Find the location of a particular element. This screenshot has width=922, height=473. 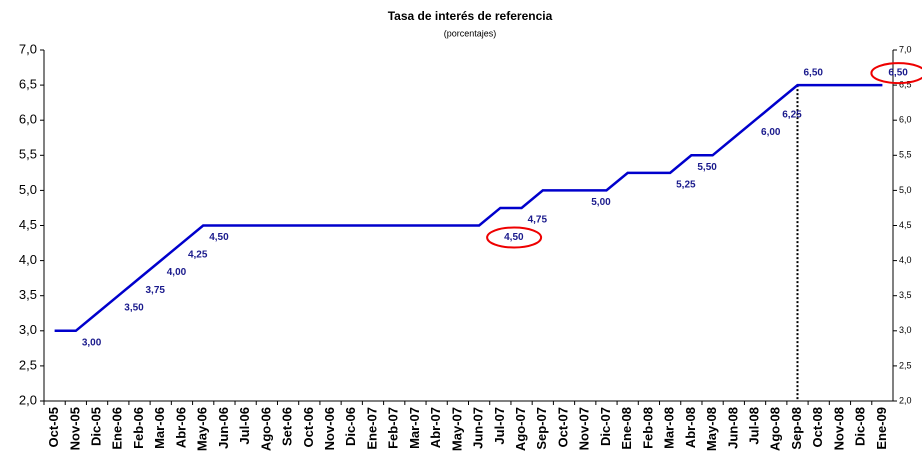

y2-tick-label: 7,0 is located at coordinates (905, 49).